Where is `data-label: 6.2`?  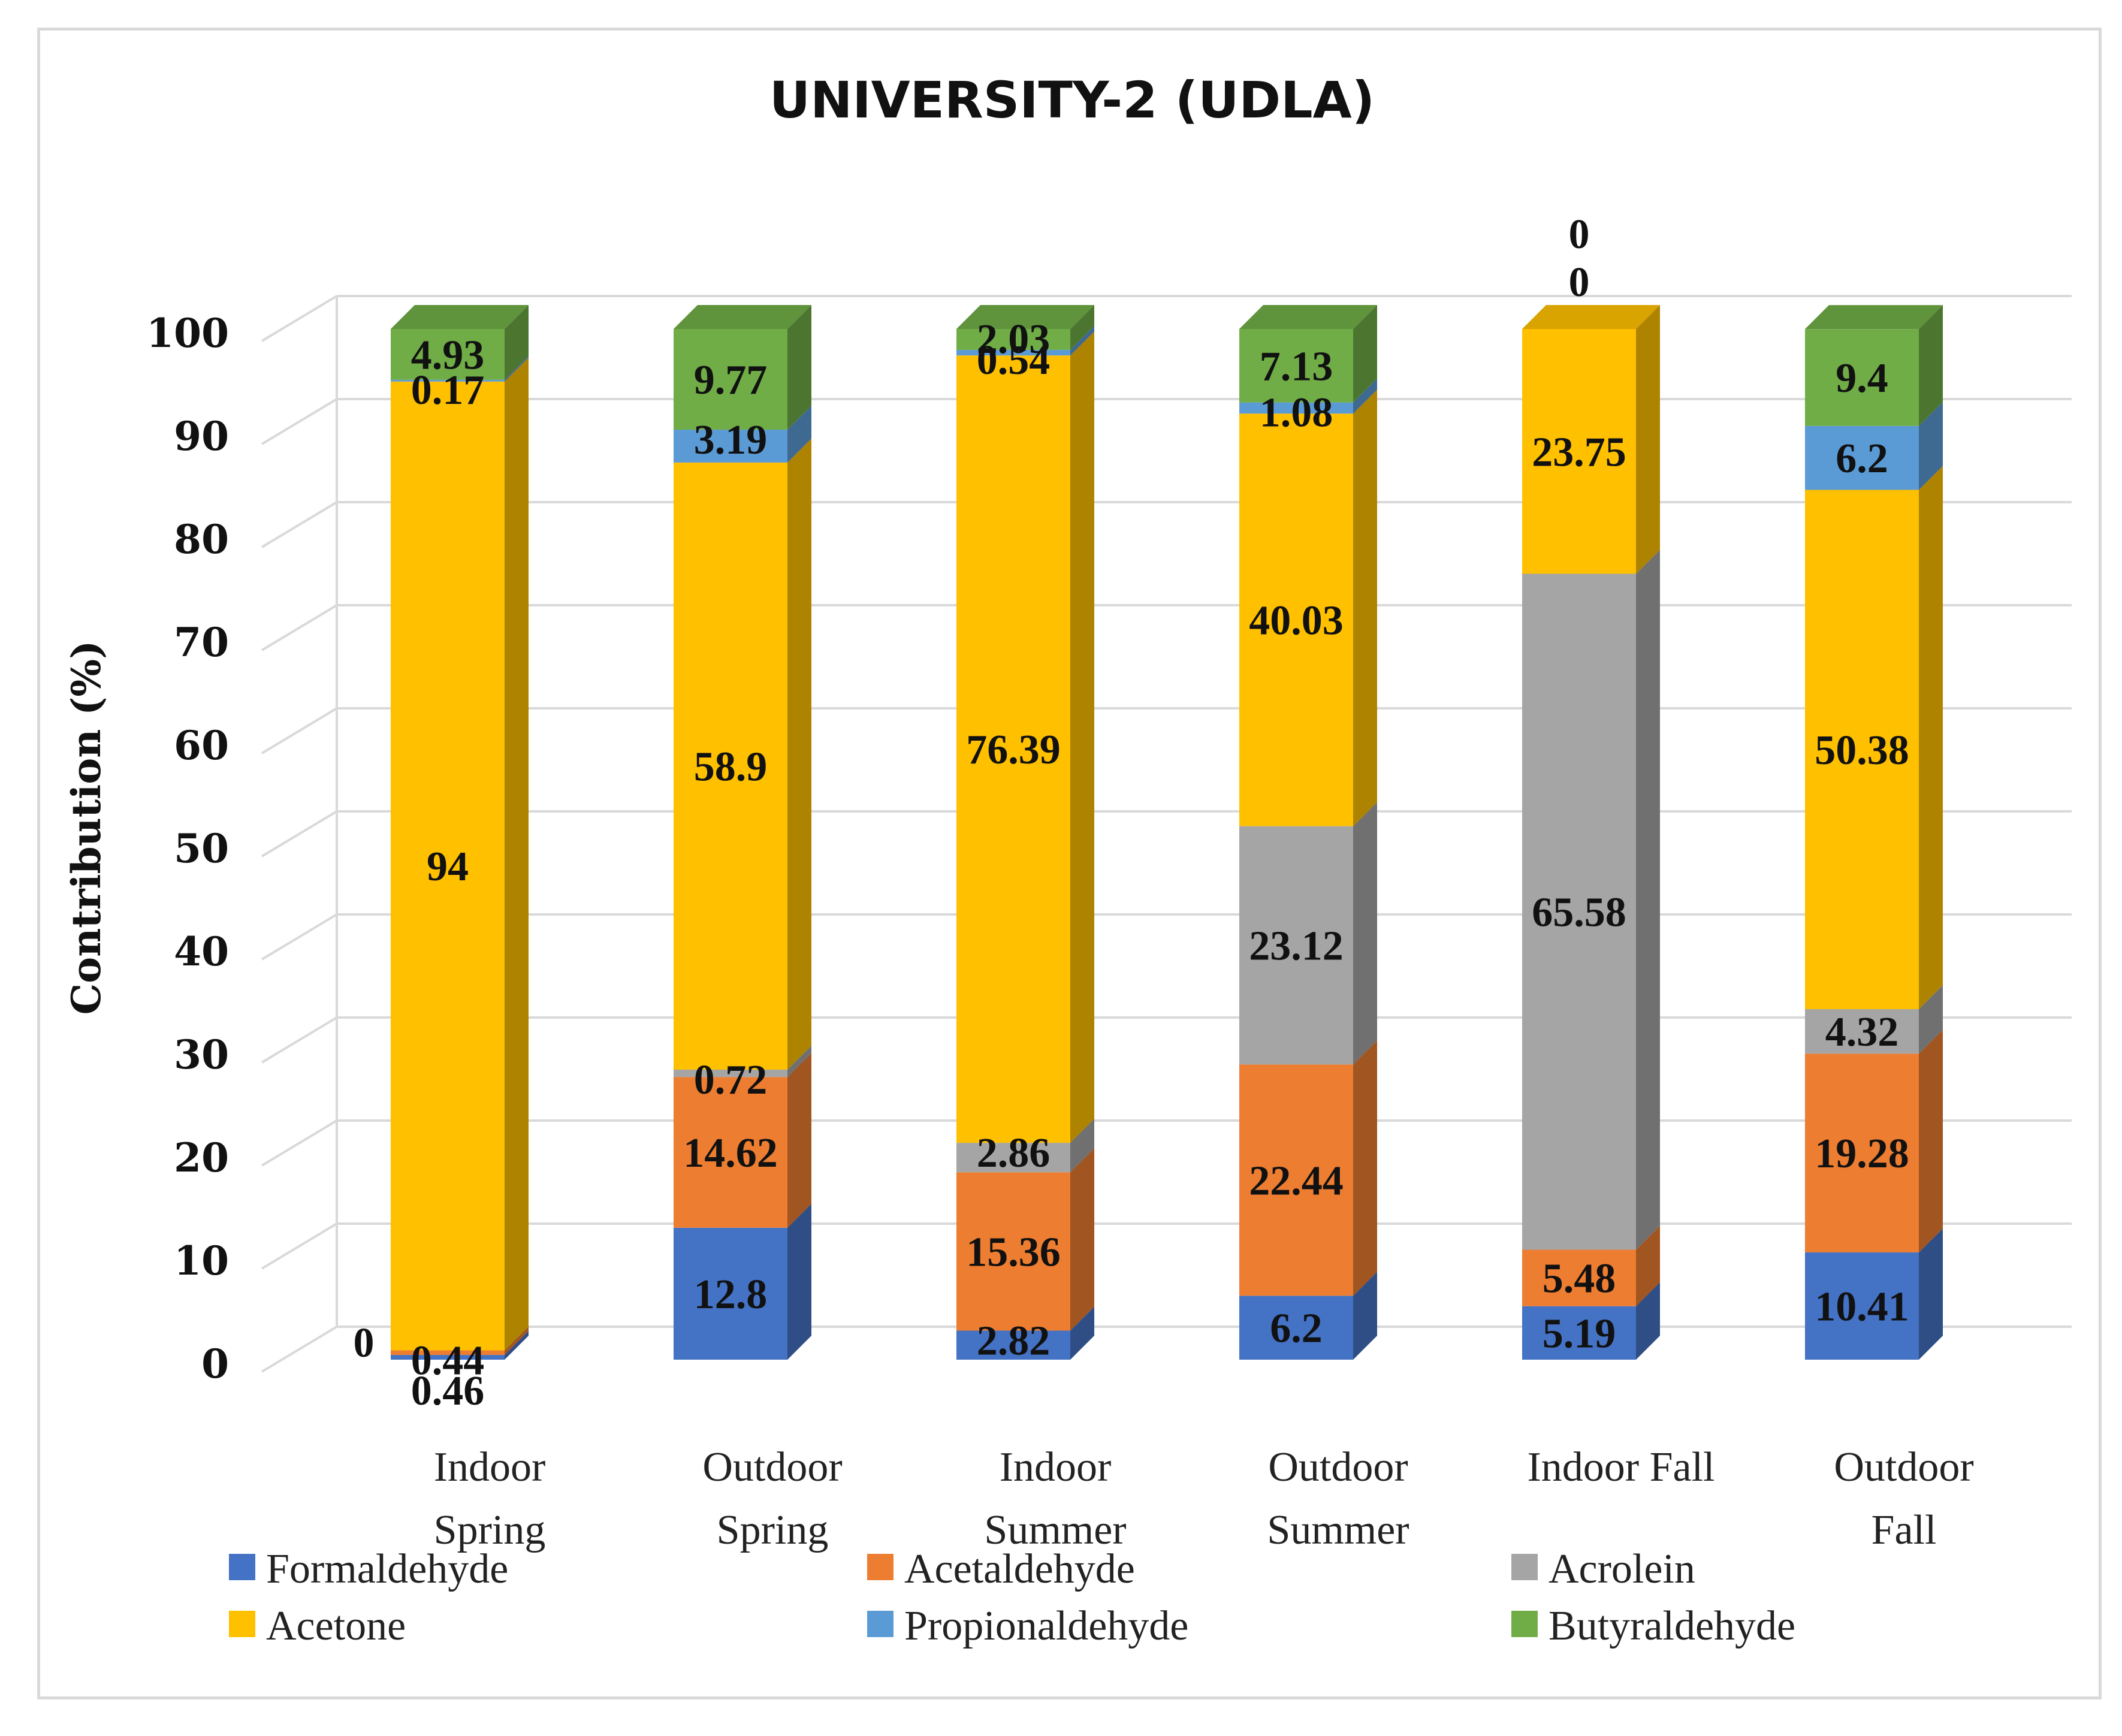
data-label: 6.2 is located at coordinates (1296, 1329).